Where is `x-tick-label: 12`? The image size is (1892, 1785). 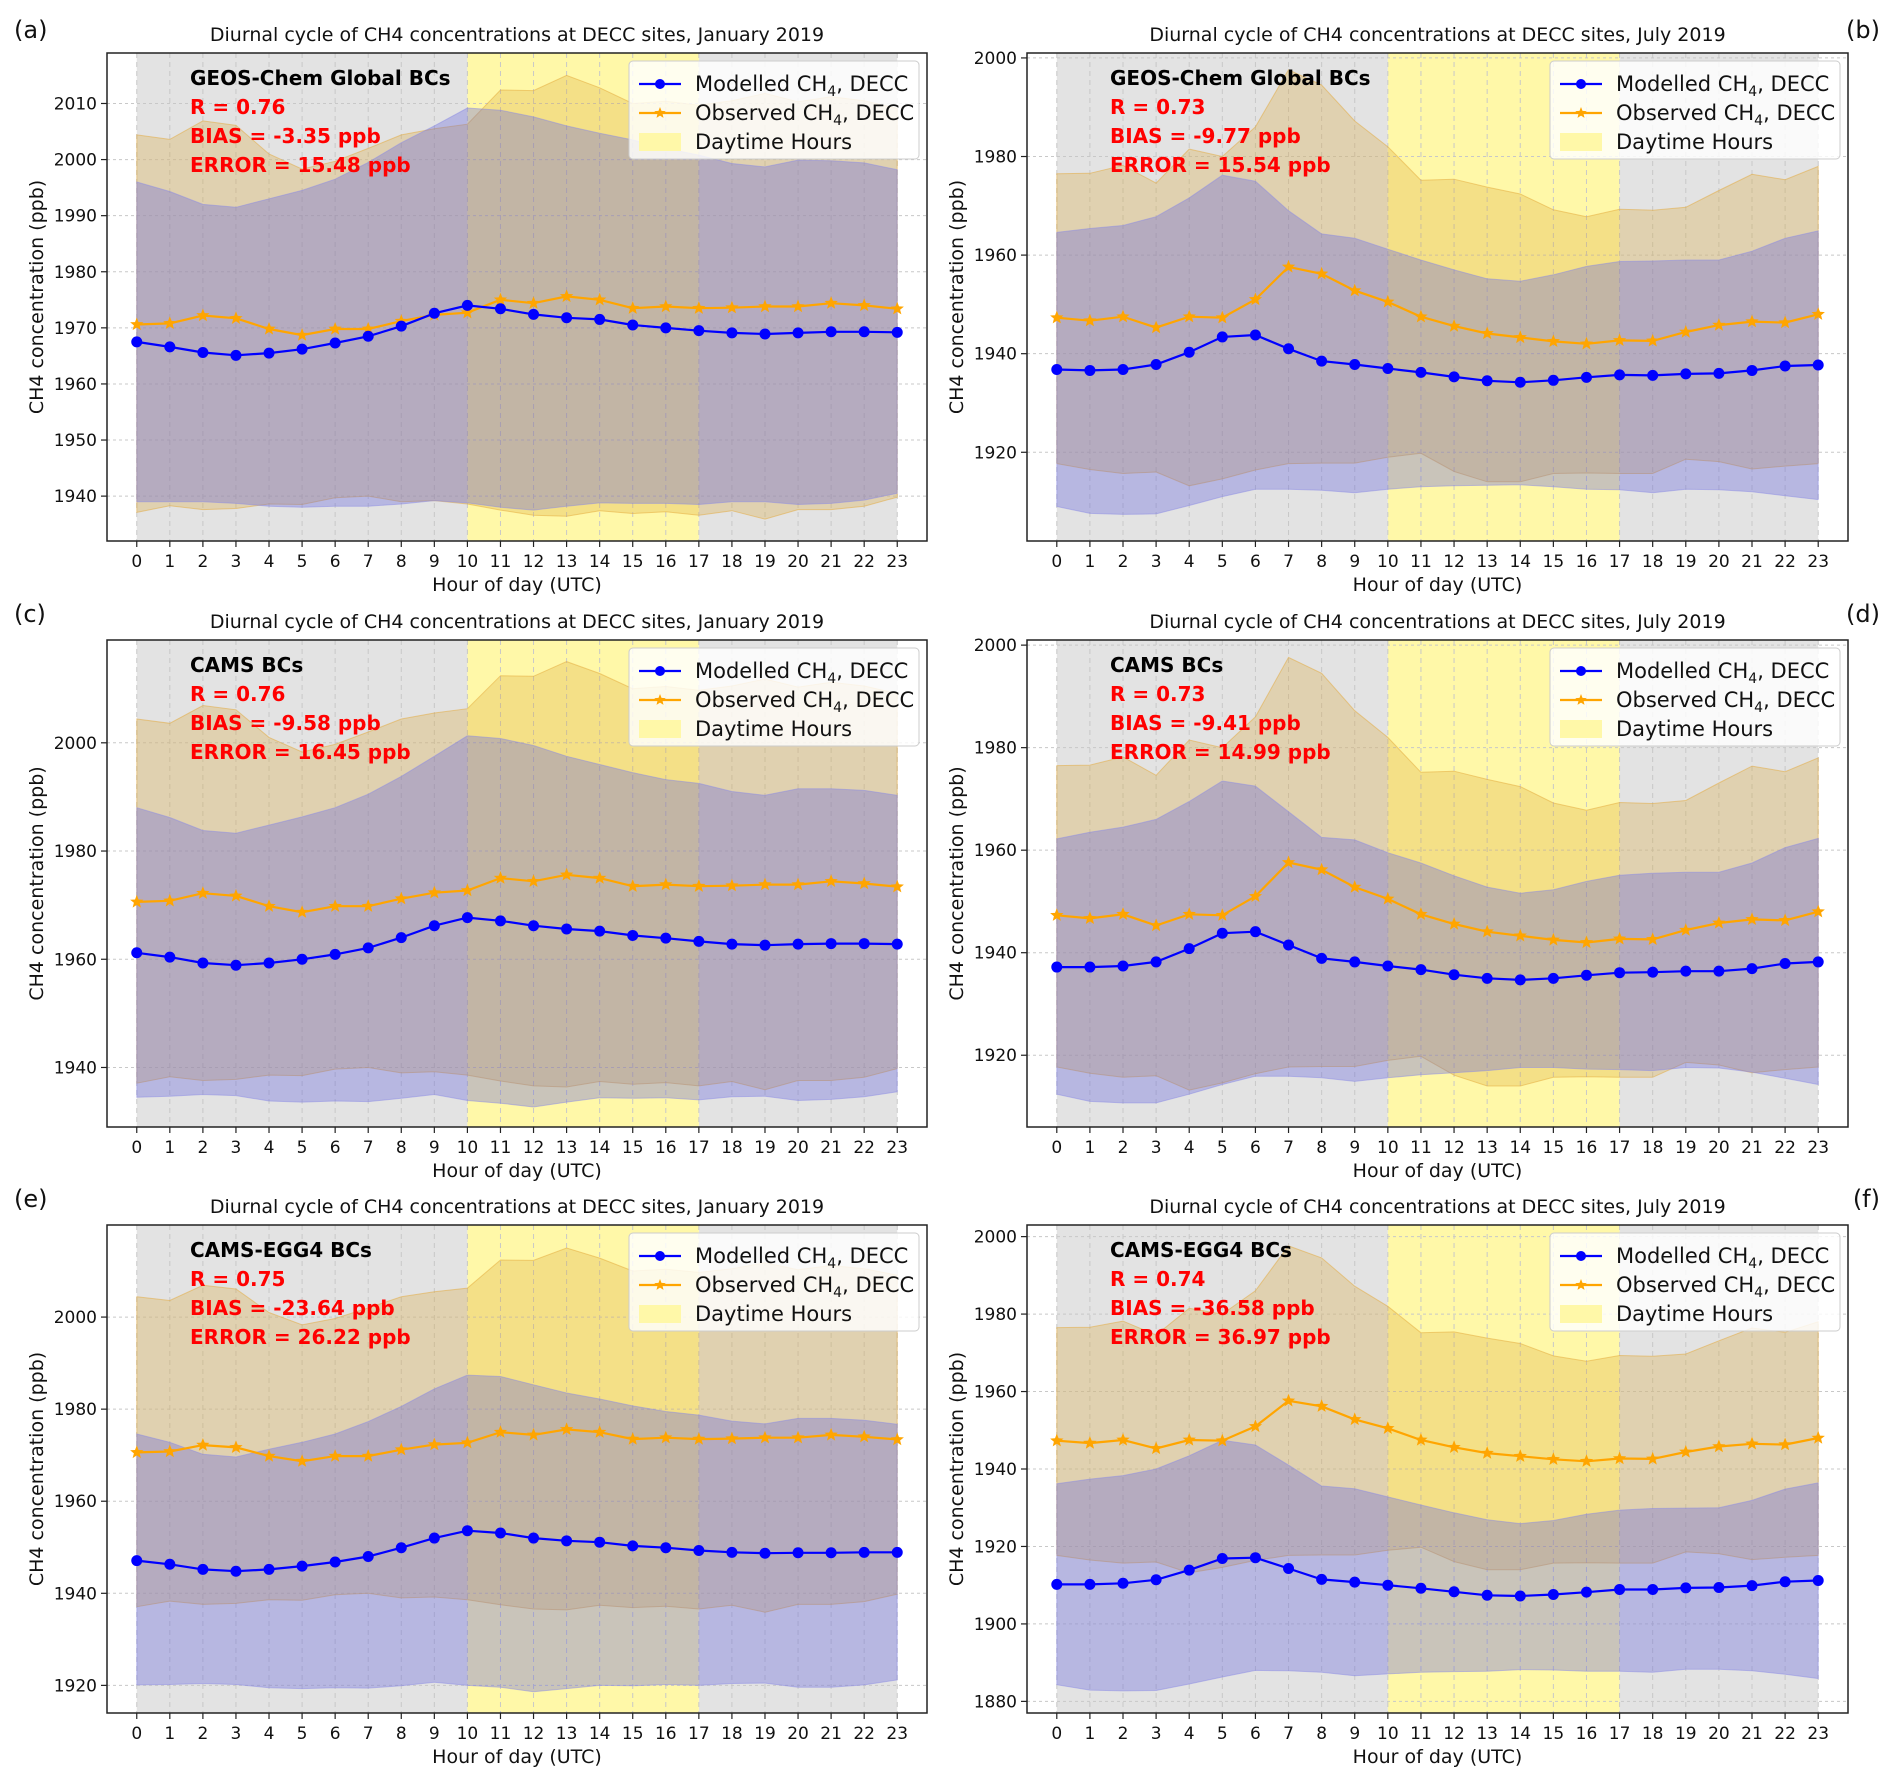
x-tick-label: 12 is located at coordinates (534, 1734).